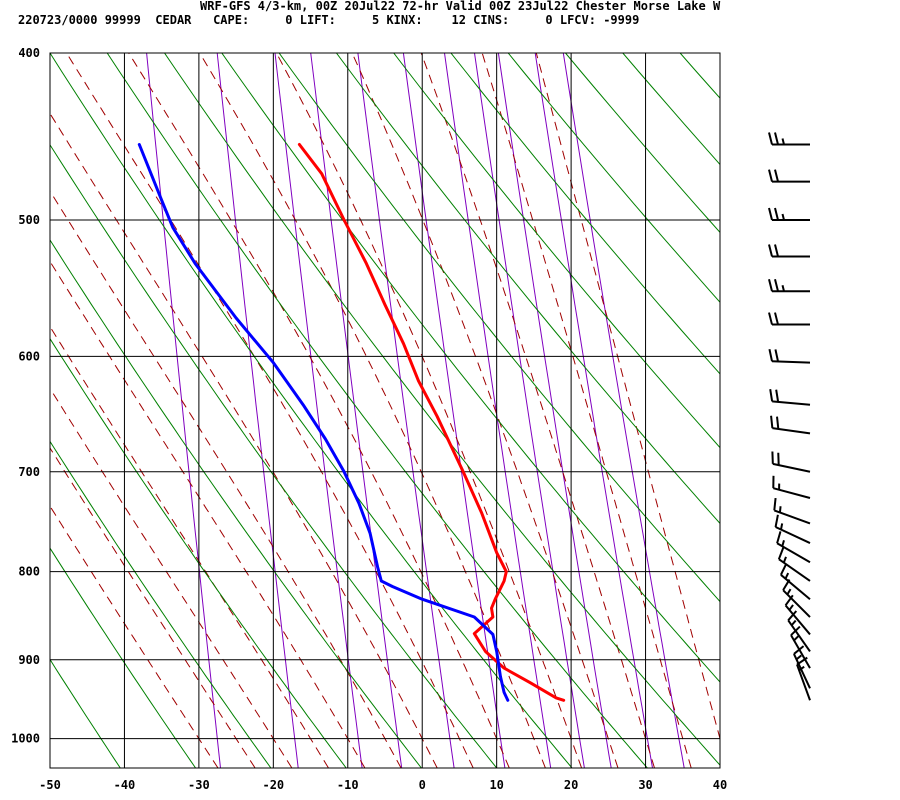 The height and width of the screenshot is (800, 900). What do you see at coordinates (645, 785) in the screenshot?
I see `temperature-tick-label: 30` at bounding box center [645, 785].